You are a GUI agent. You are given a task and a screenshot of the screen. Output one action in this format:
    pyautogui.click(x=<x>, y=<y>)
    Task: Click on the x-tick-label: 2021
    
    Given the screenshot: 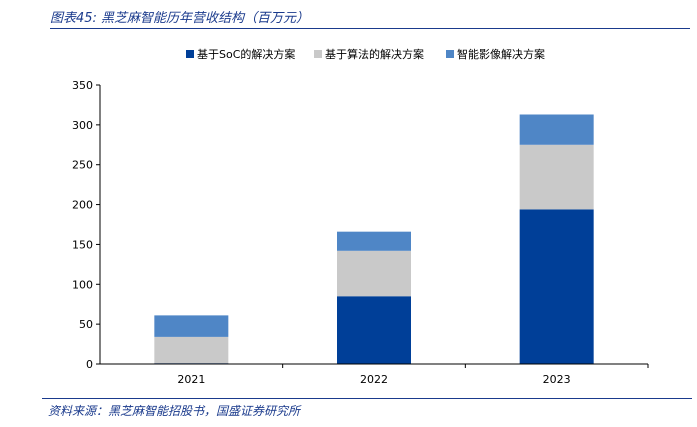 What is the action you would take?
    pyautogui.click(x=191, y=379)
    